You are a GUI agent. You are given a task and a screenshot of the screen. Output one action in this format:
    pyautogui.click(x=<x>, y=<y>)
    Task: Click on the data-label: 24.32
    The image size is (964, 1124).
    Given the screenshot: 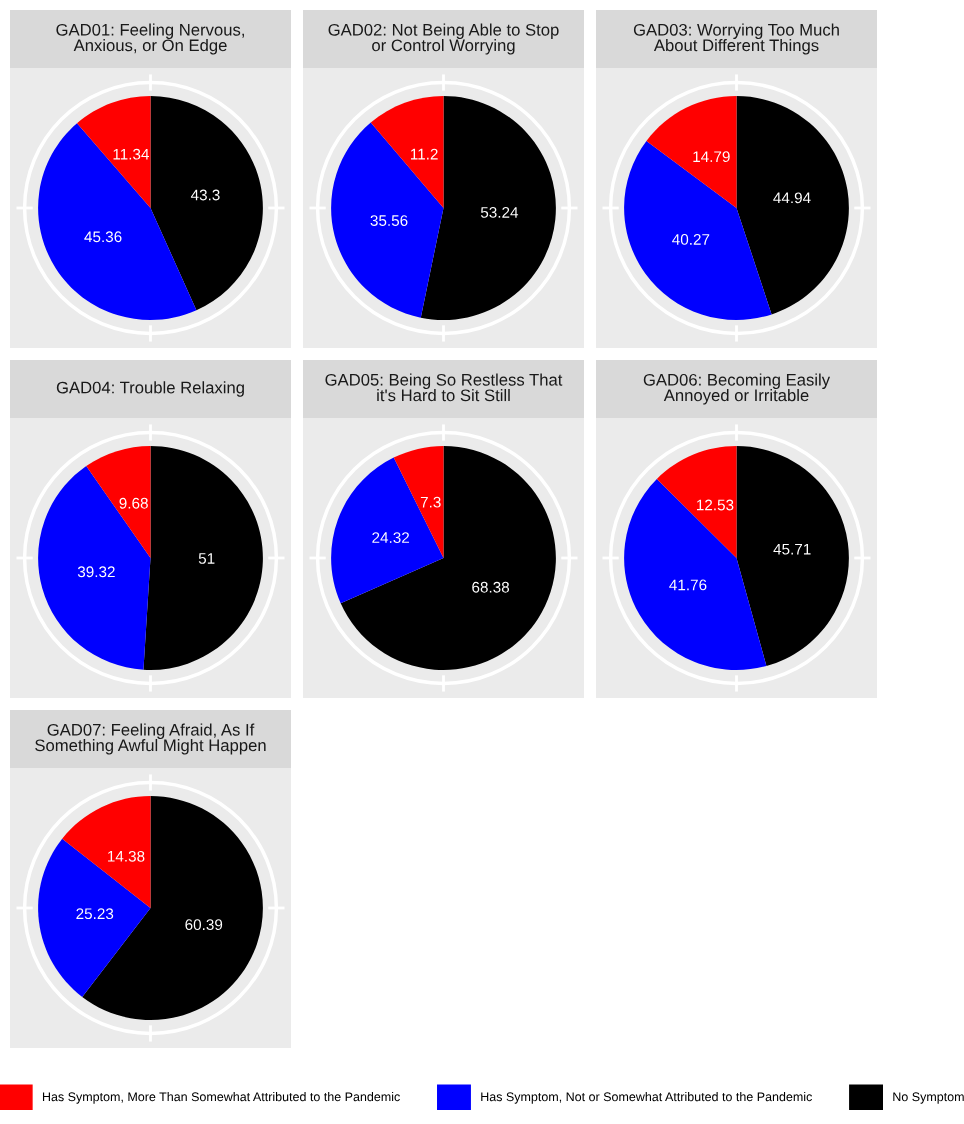 What is the action you would take?
    pyautogui.click(x=391, y=537)
    